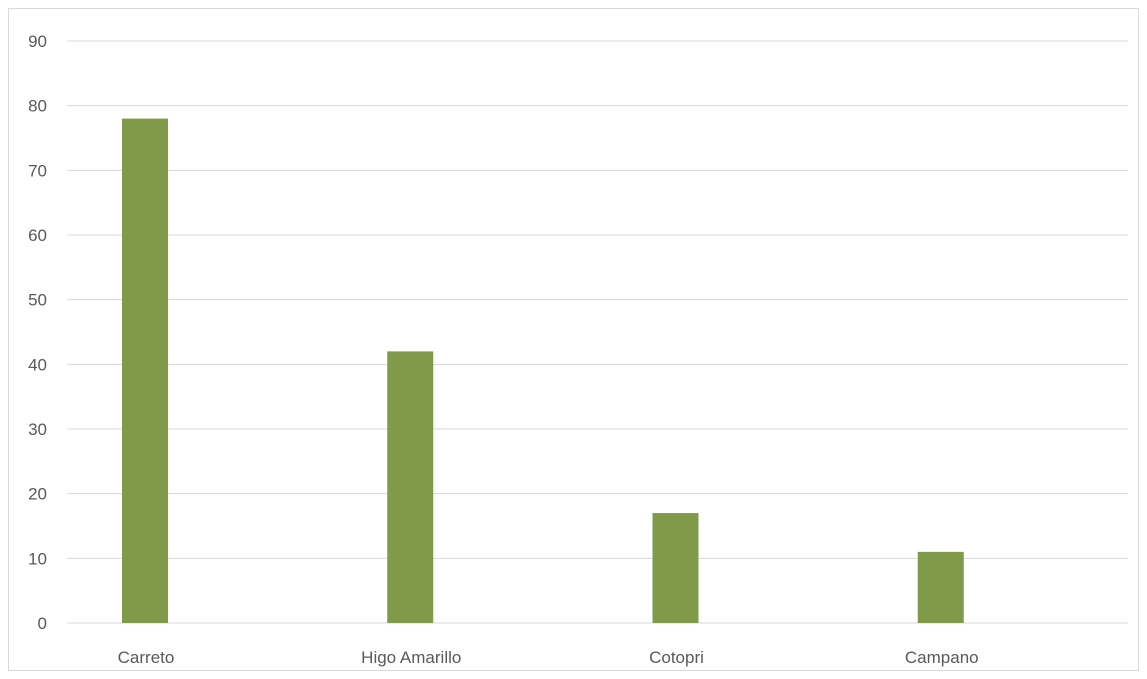 The width and height of the screenshot is (1147, 679). What do you see at coordinates (548, 657) in the screenshot?
I see `x-axis-categories: Carreto Higo Amarillo Cotopri Campano` at bounding box center [548, 657].